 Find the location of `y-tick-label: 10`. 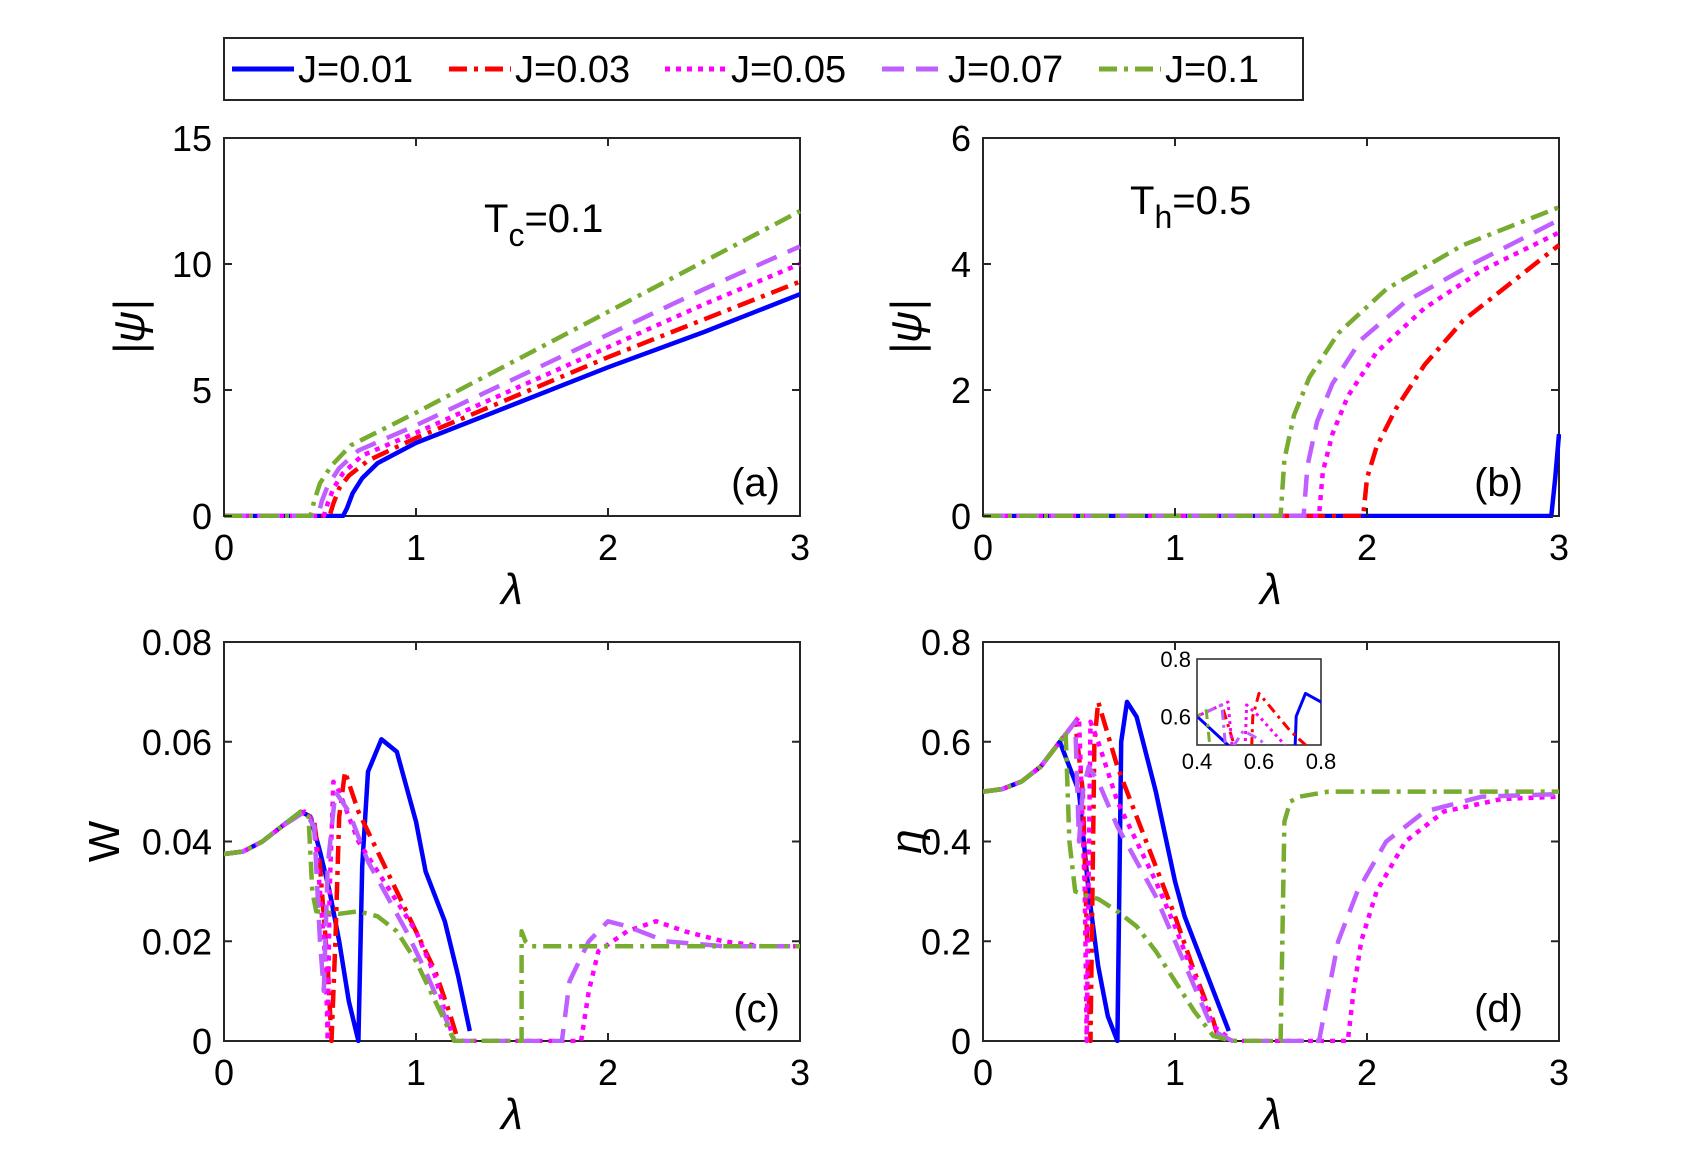

y-tick-label: 10 is located at coordinates (192, 264).